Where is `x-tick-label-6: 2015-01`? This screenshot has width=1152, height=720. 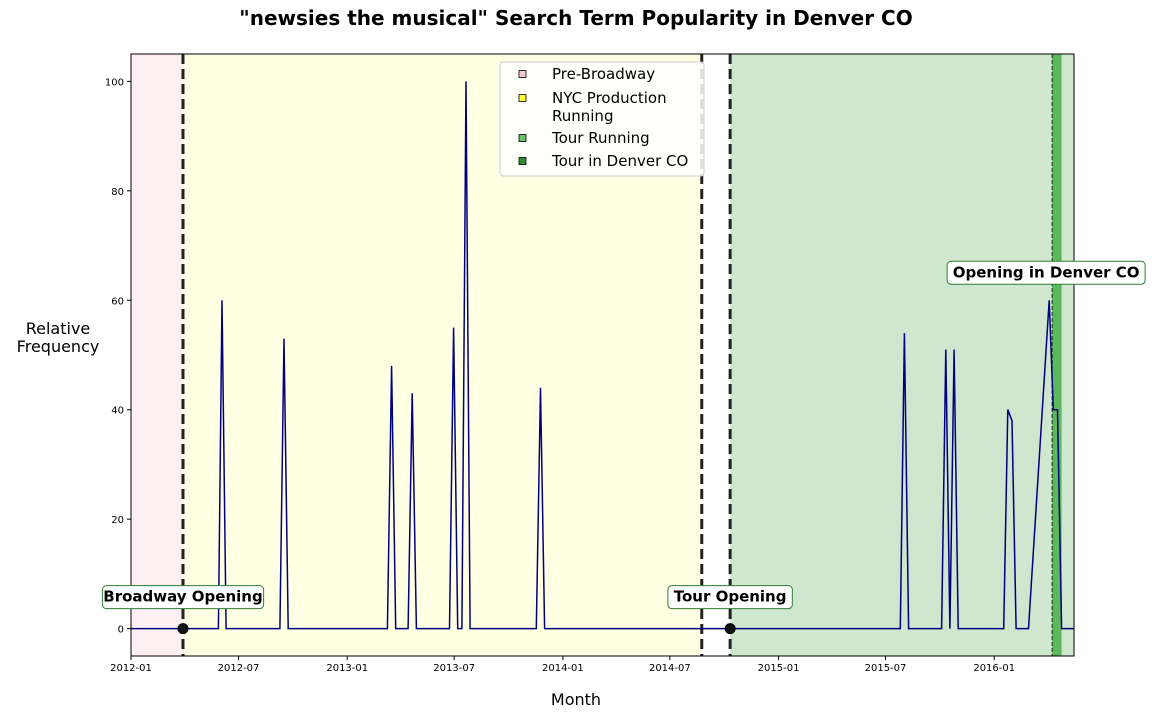 x-tick-label-6: 2015-01 is located at coordinates (779, 668).